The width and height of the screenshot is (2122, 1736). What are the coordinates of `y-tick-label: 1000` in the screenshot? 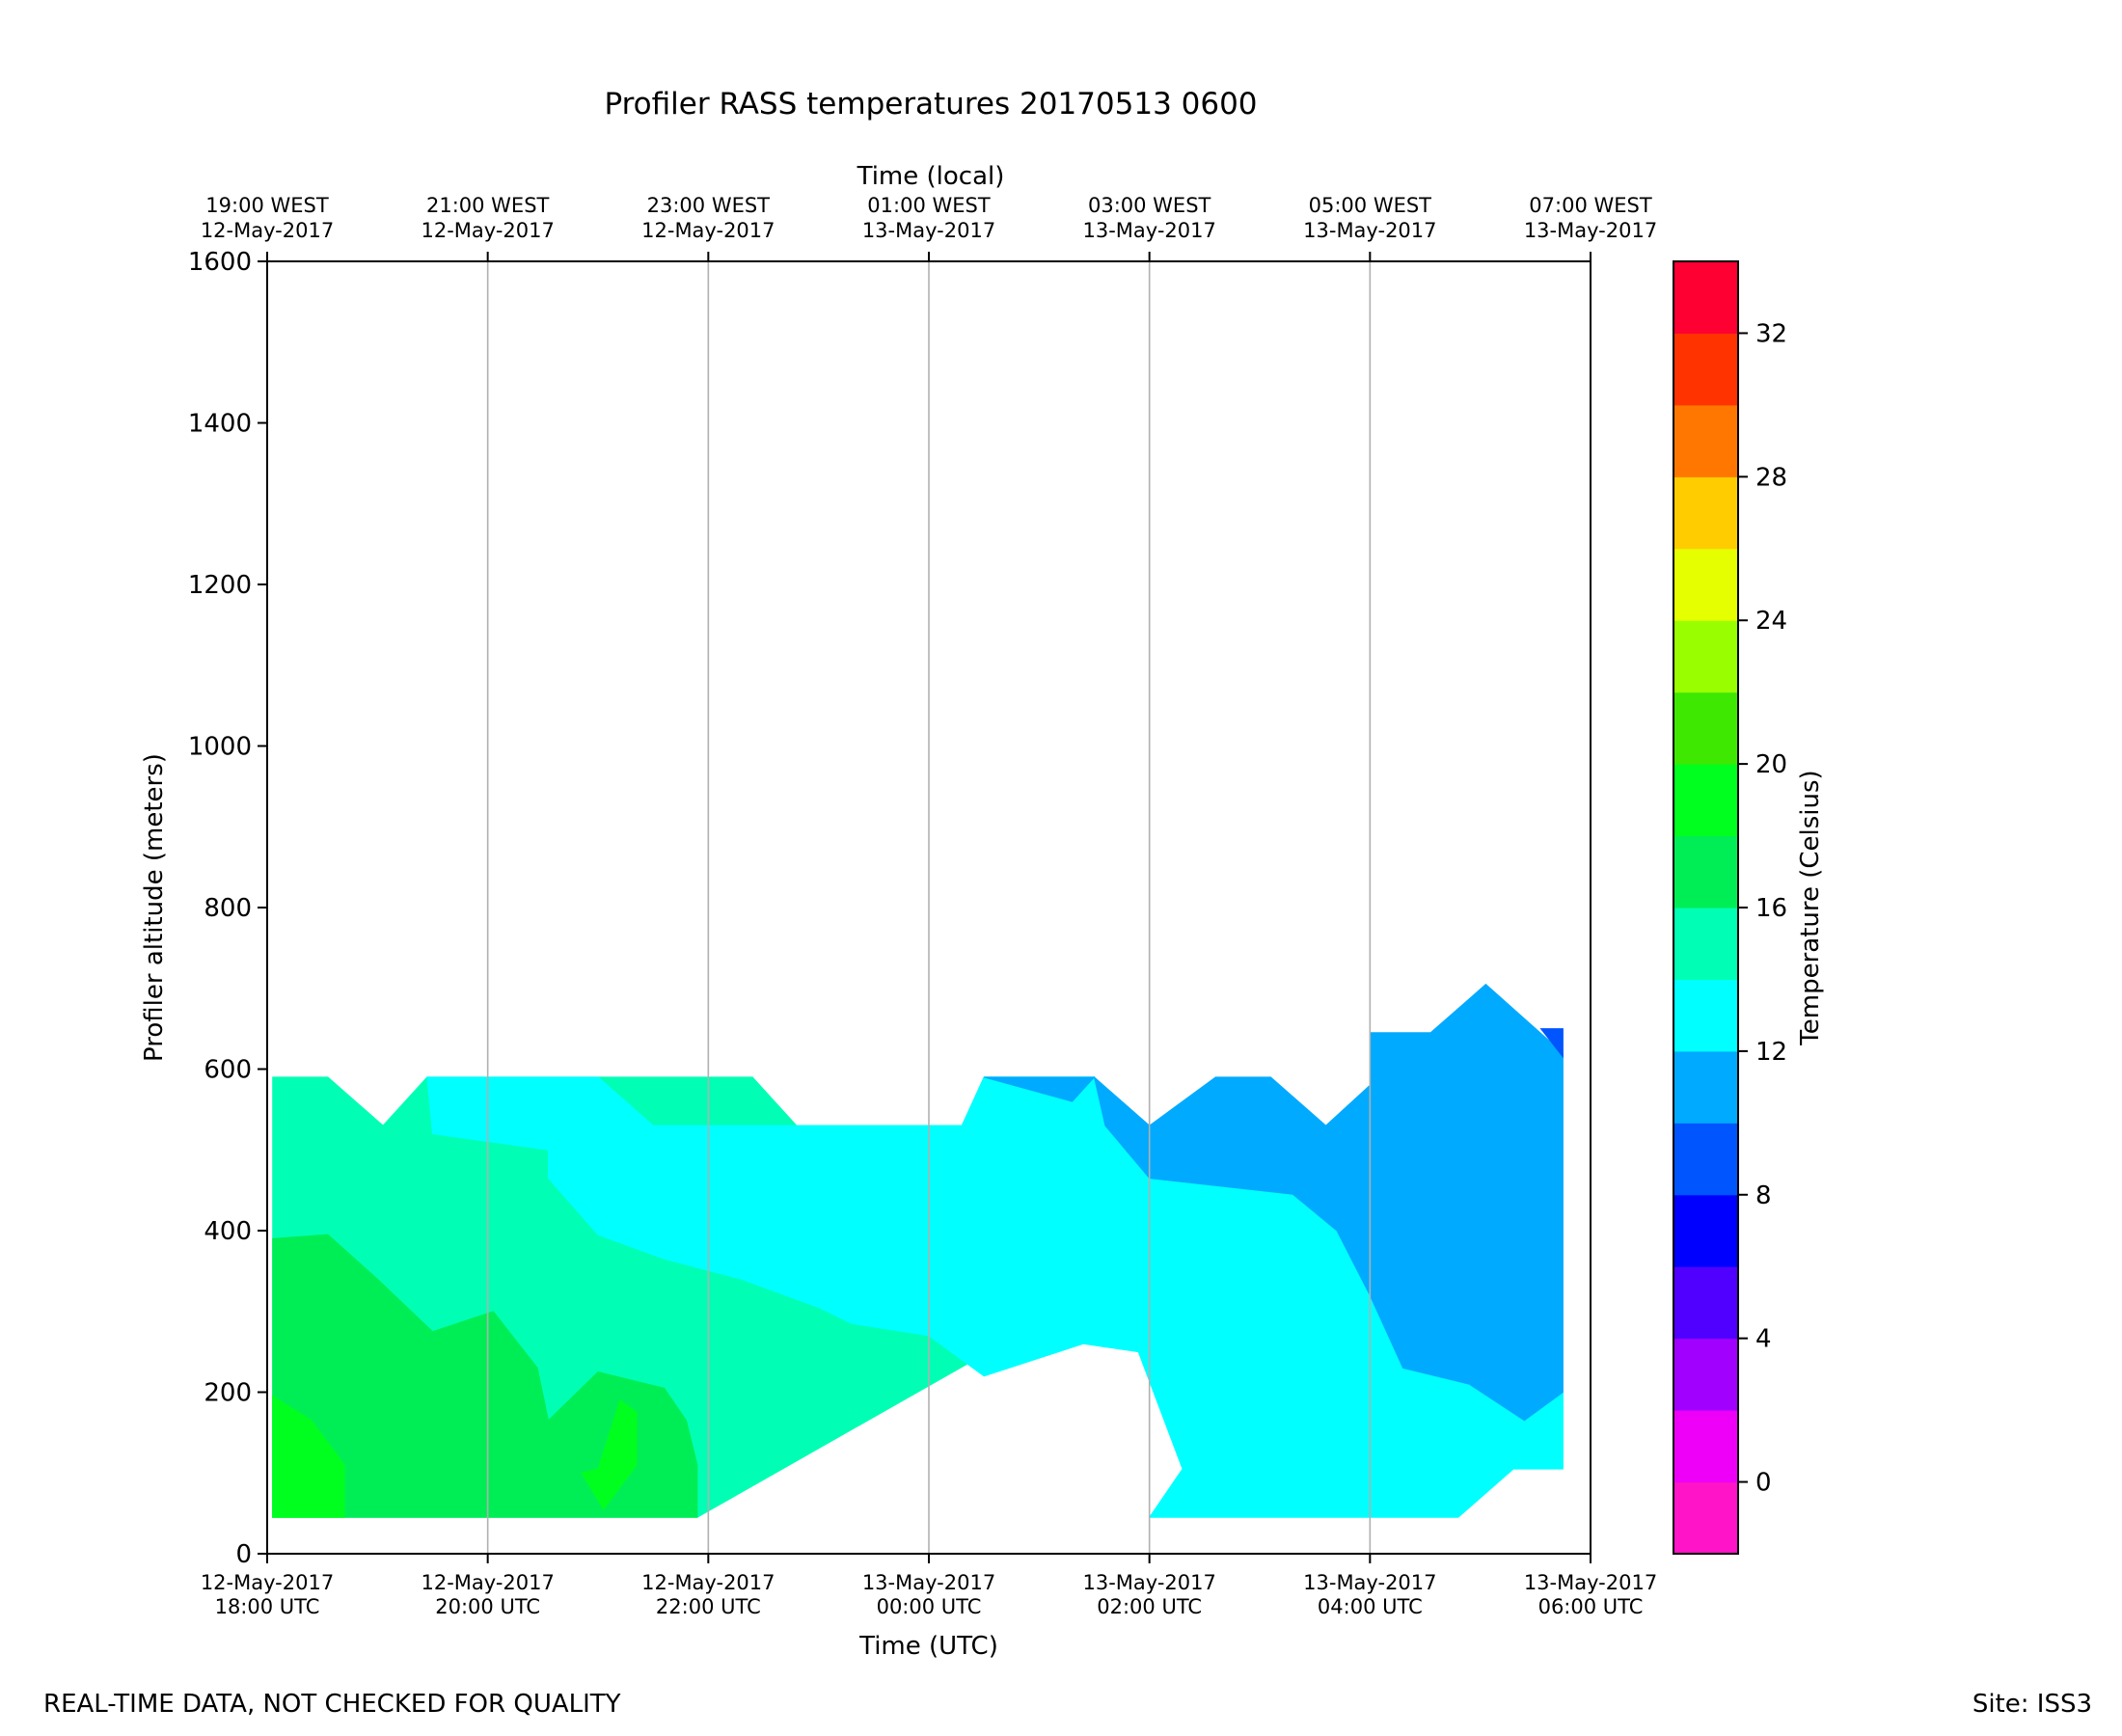 It's located at (220, 747).